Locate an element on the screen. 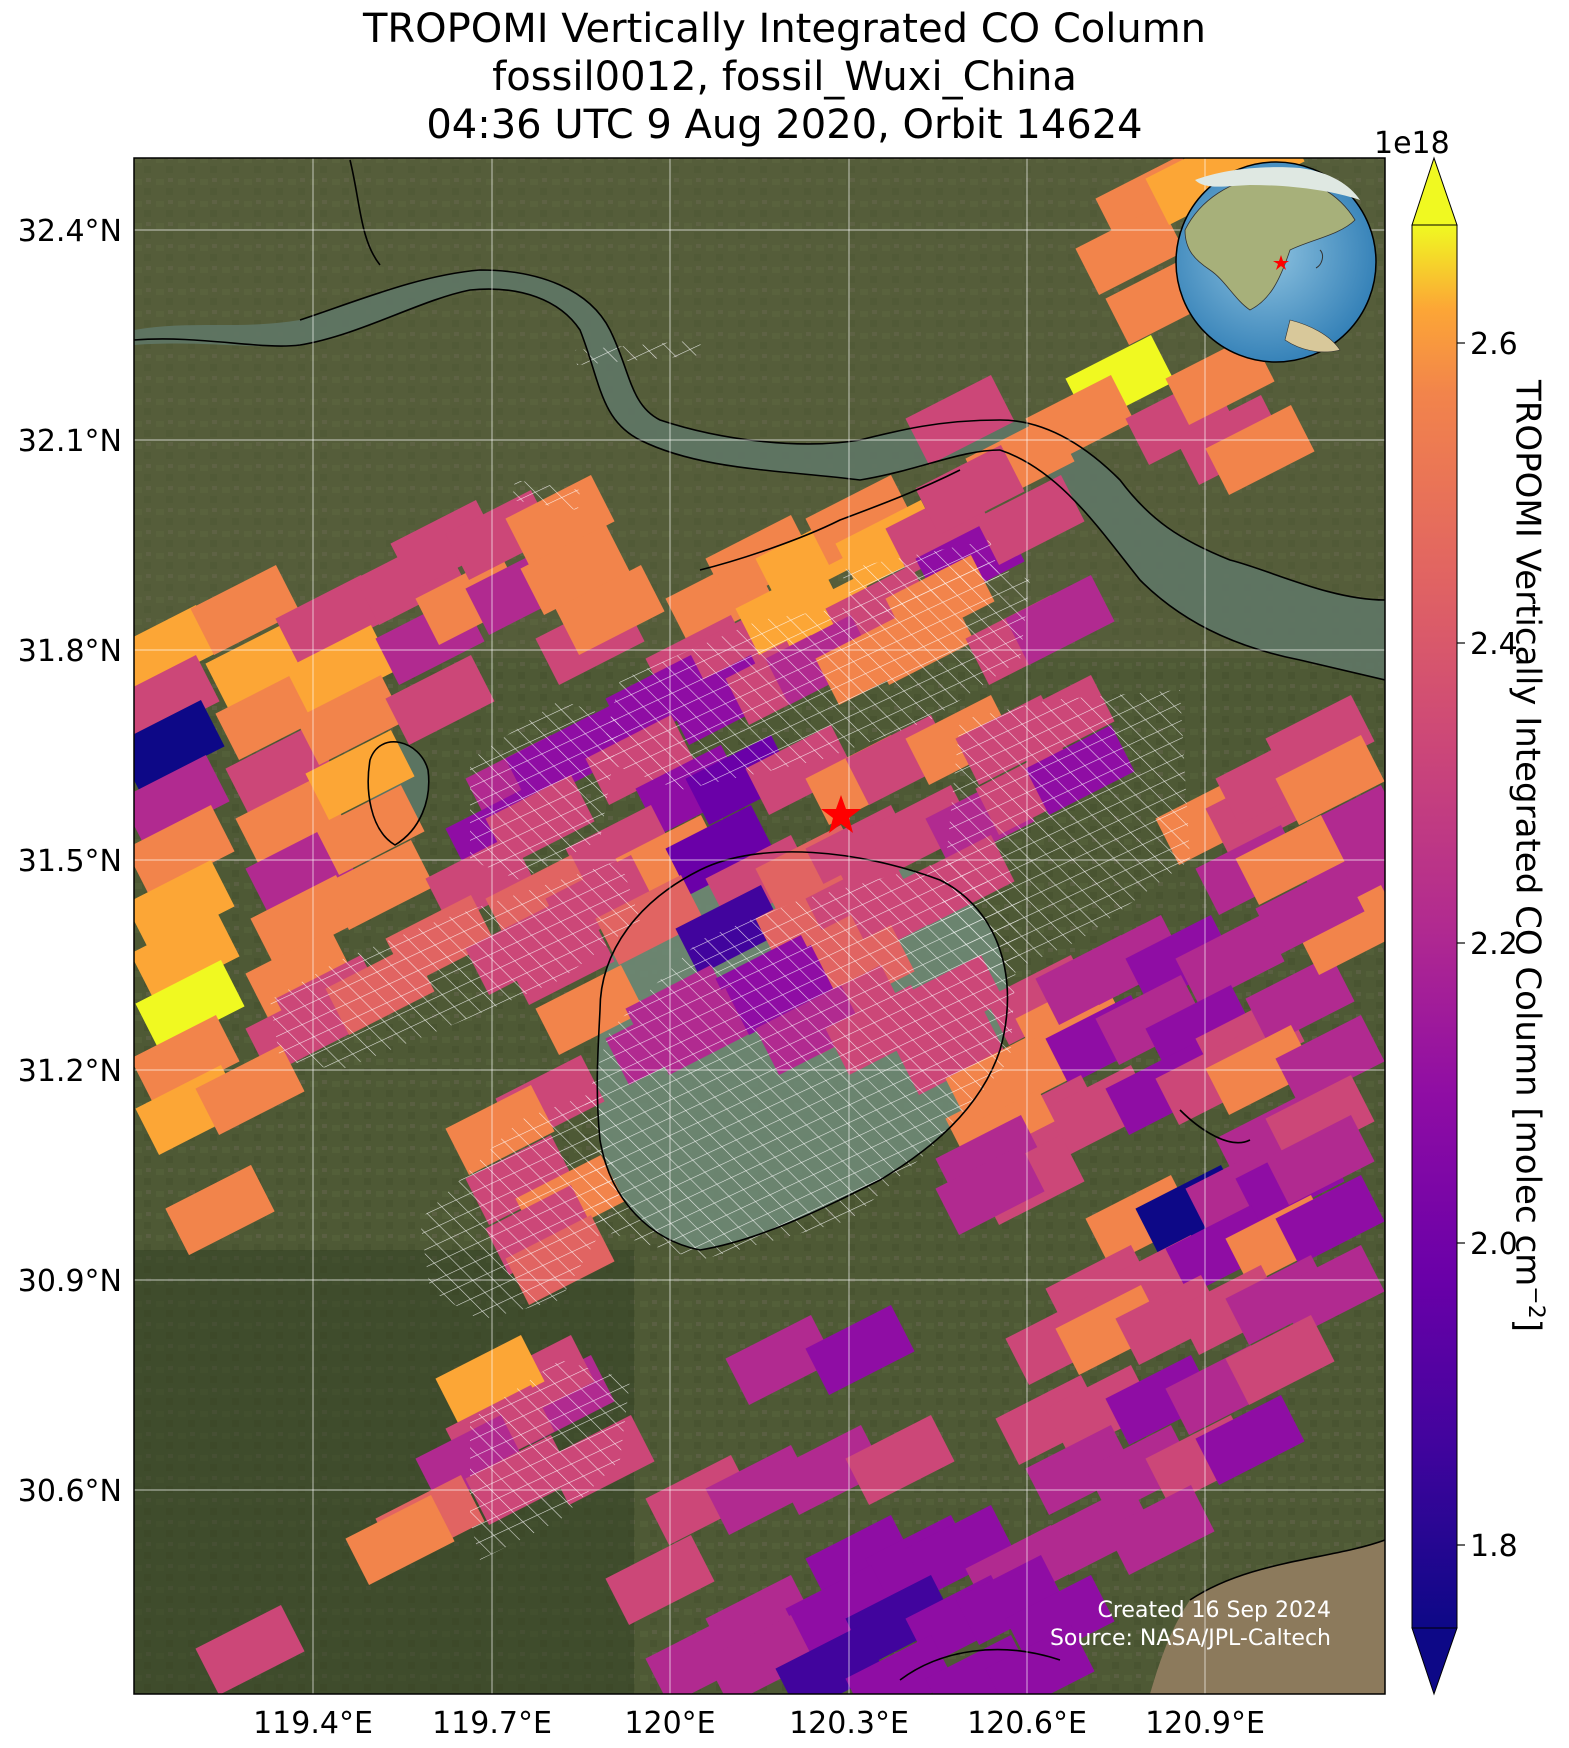 The width and height of the screenshot is (1569, 1748). lon-tick-label: 120.6°E is located at coordinates (1027, 1723).